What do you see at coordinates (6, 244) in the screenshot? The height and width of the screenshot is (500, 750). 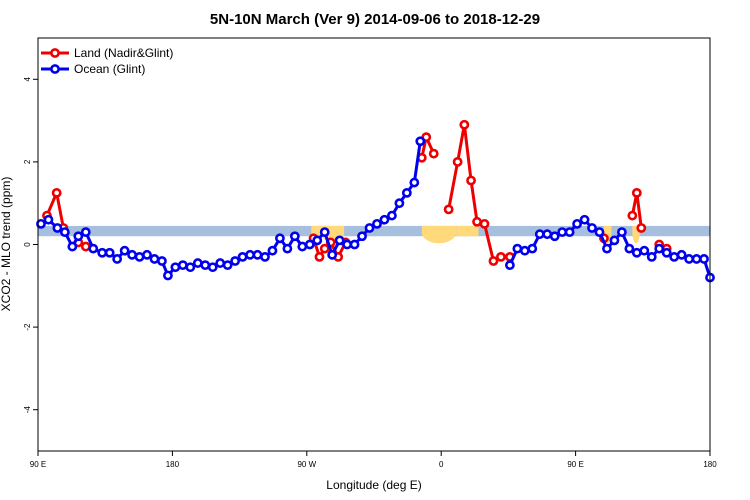 I see `y-axis-label: XCO2 - MLO trend (ppm)` at bounding box center [6, 244].